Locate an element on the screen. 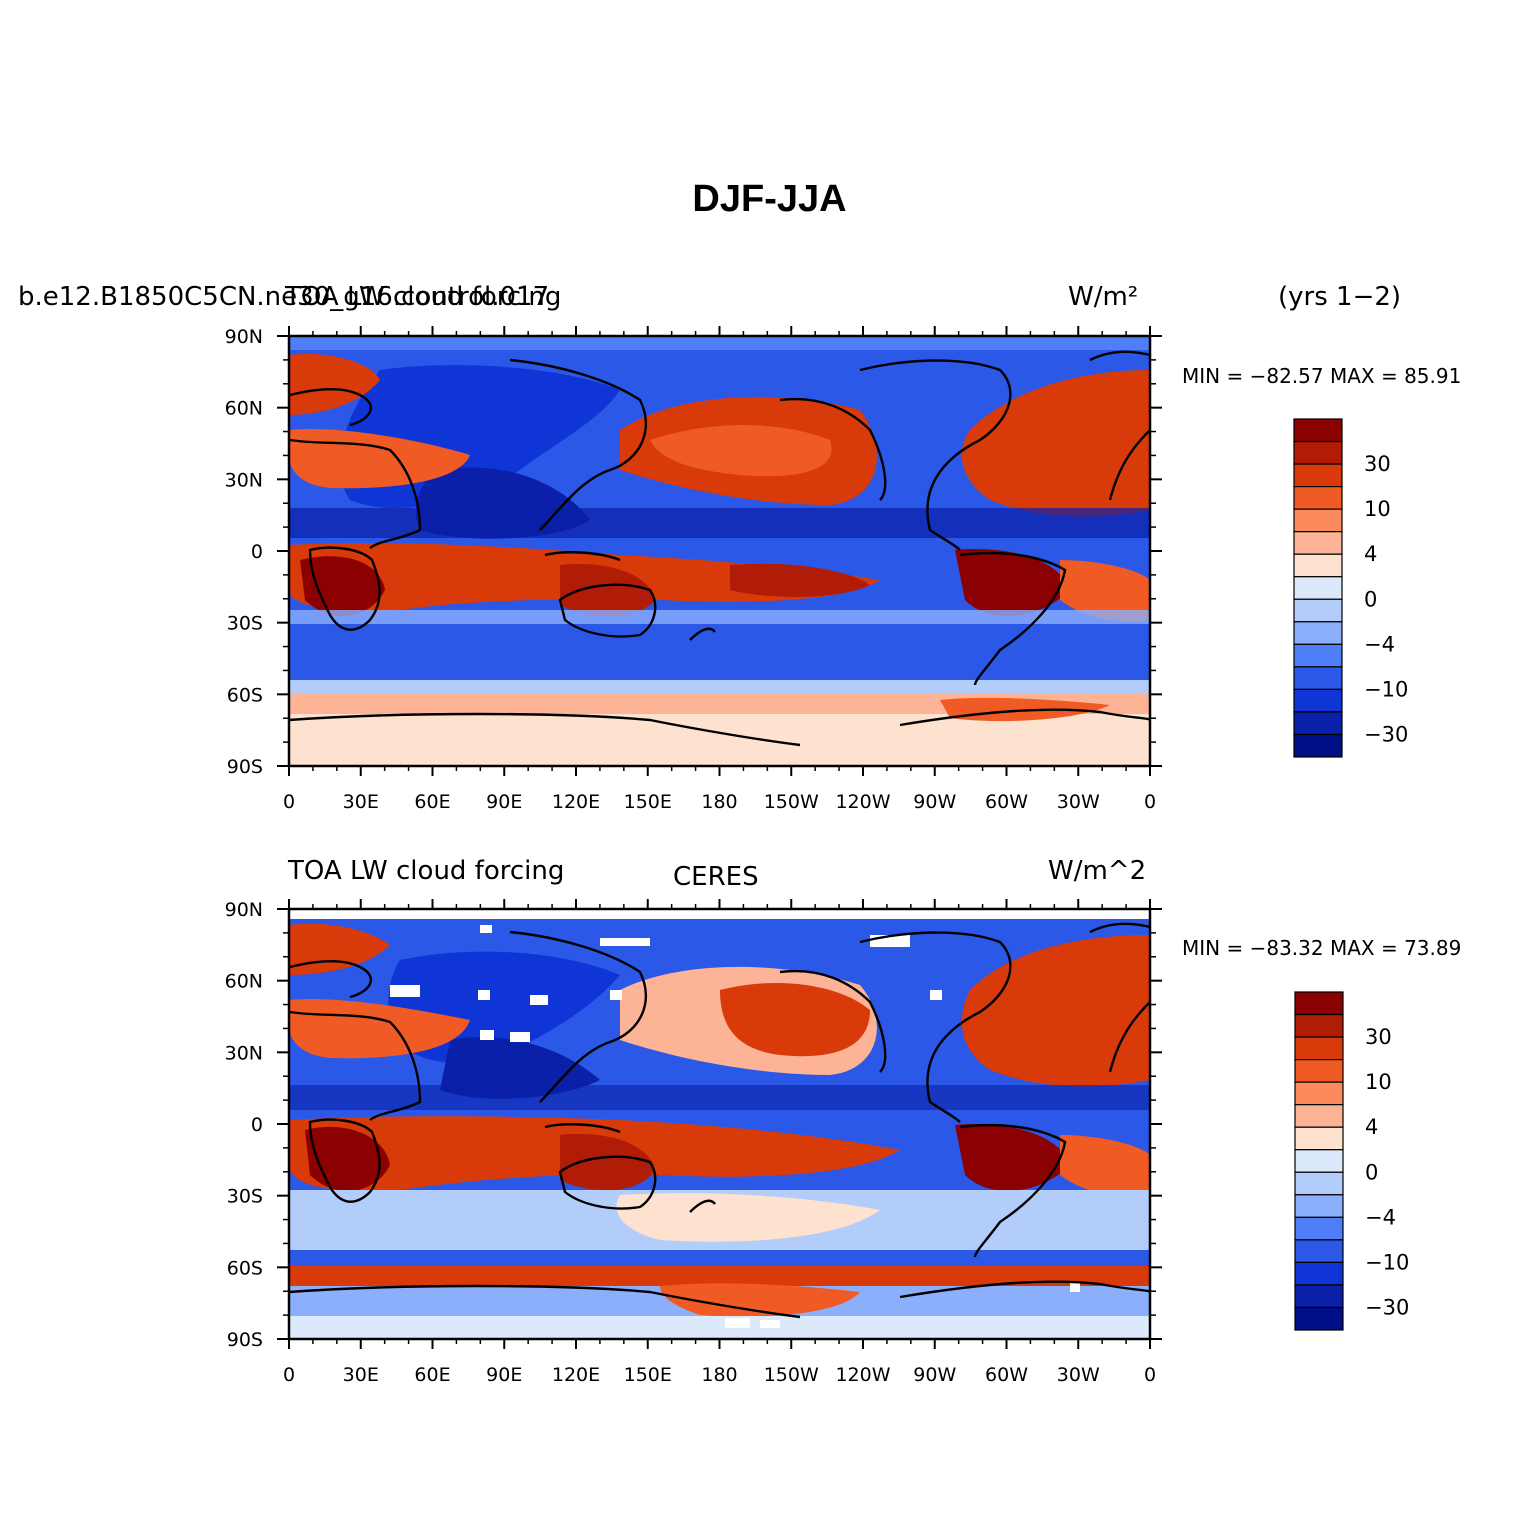 The height and width of the screenshot is (1538, 1539). south-pacific-light is located at coordinates (748, 1217).